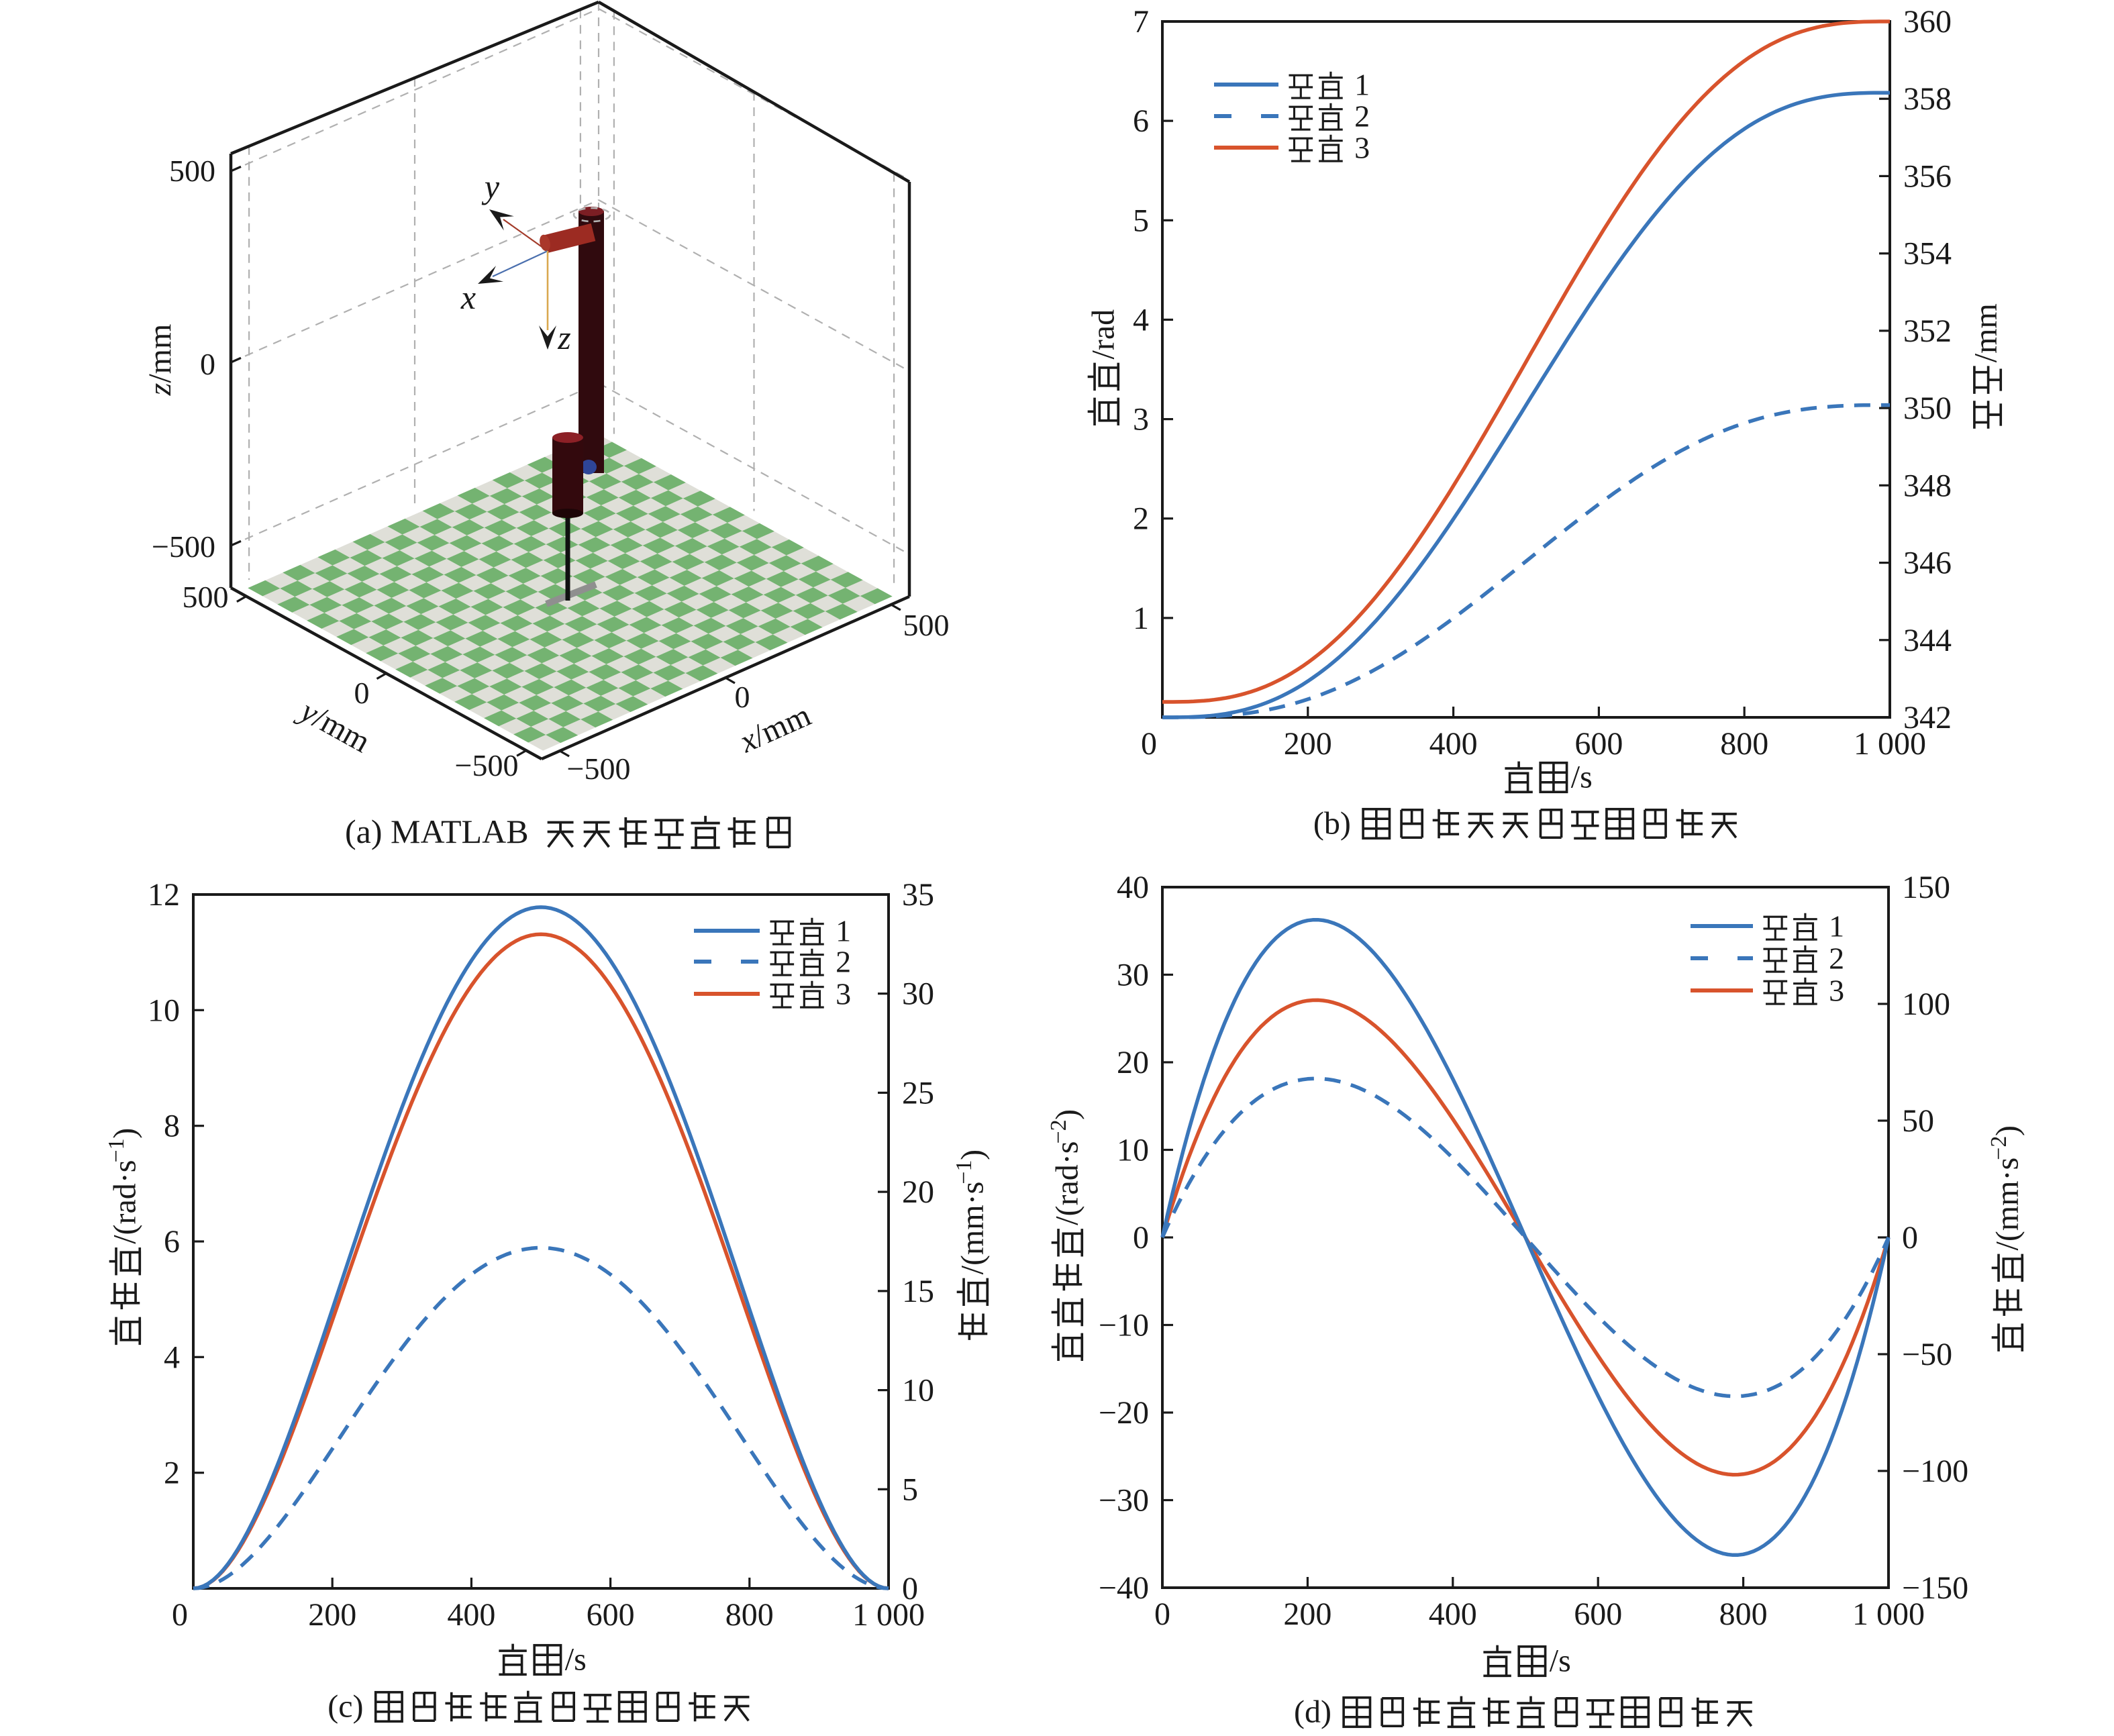 This screenshot has width=2114, height=1736. What do you see at coordinates (1141, 22) in the screenshot?
I see `svg-text: 7` at bounding box center [1141, 22].